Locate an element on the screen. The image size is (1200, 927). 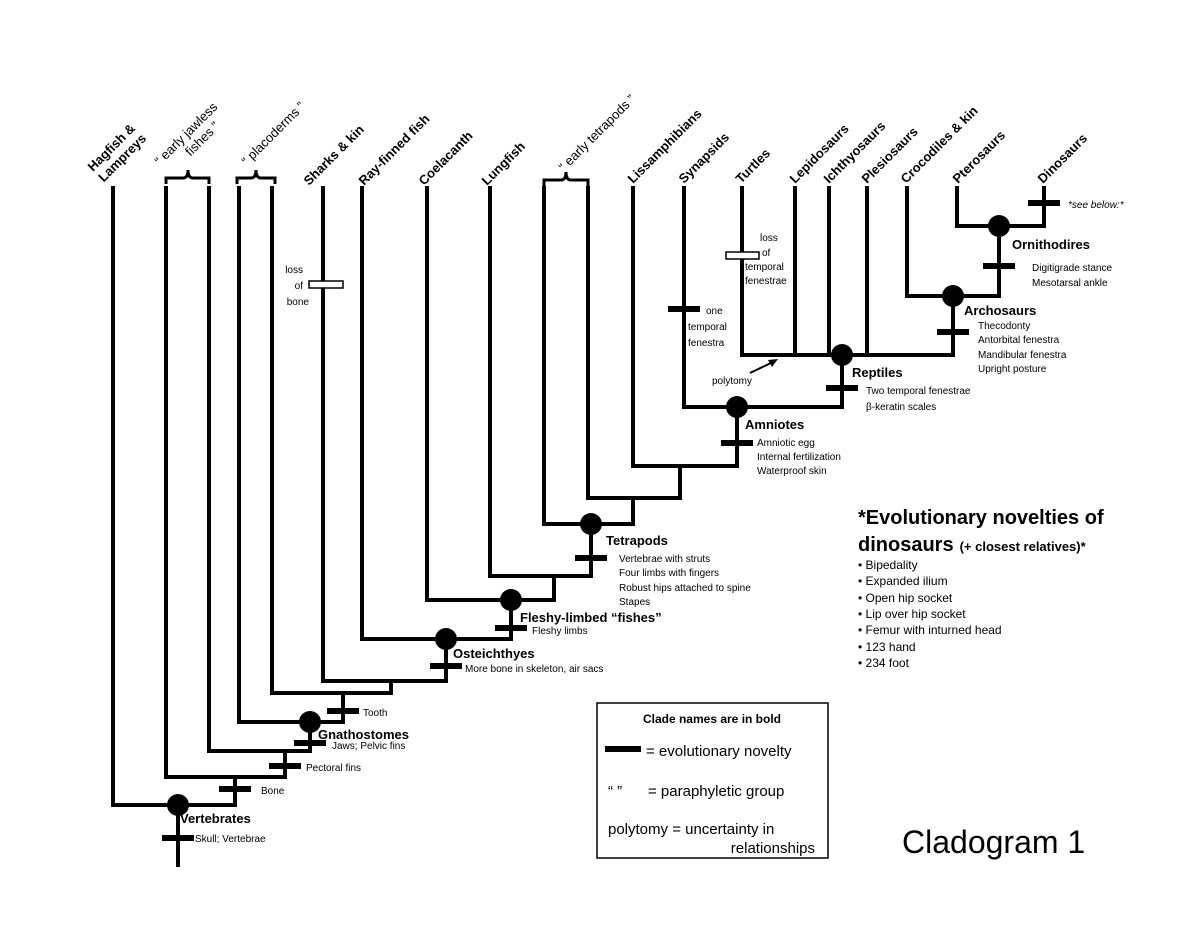
node-osteichthyes is located at coordinates (446, 639).